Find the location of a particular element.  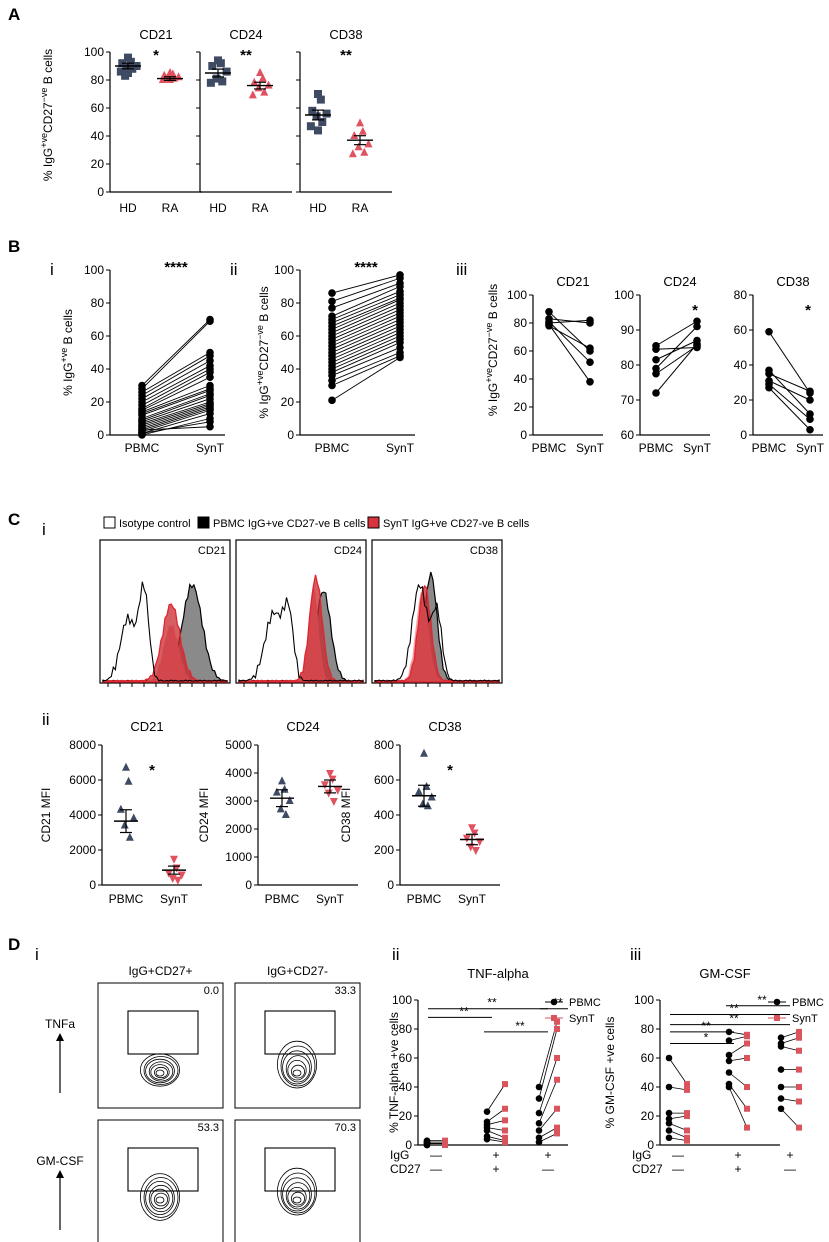

d-ii-ytick-label: 100 is located at coordinates (402, 1000).